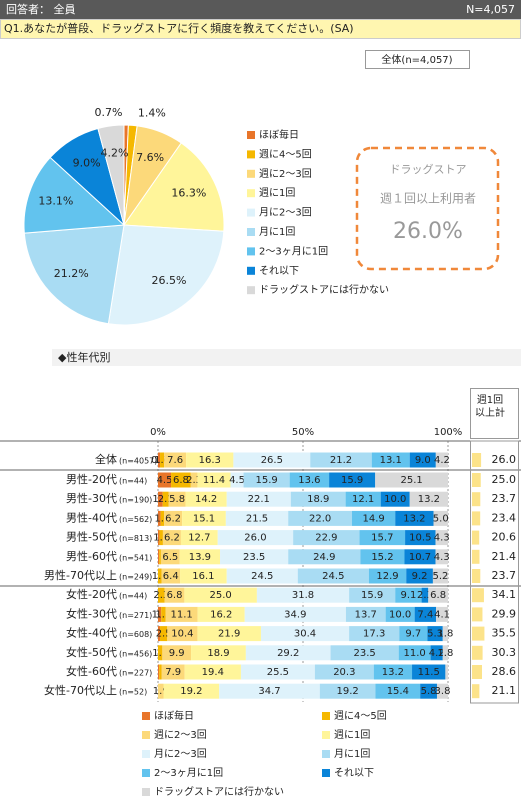 This screenshot has width=521, height=796. Describe the element at coordinates (214, 480) in the screenshot. I see `bar-value-label: 11.4` at that location.